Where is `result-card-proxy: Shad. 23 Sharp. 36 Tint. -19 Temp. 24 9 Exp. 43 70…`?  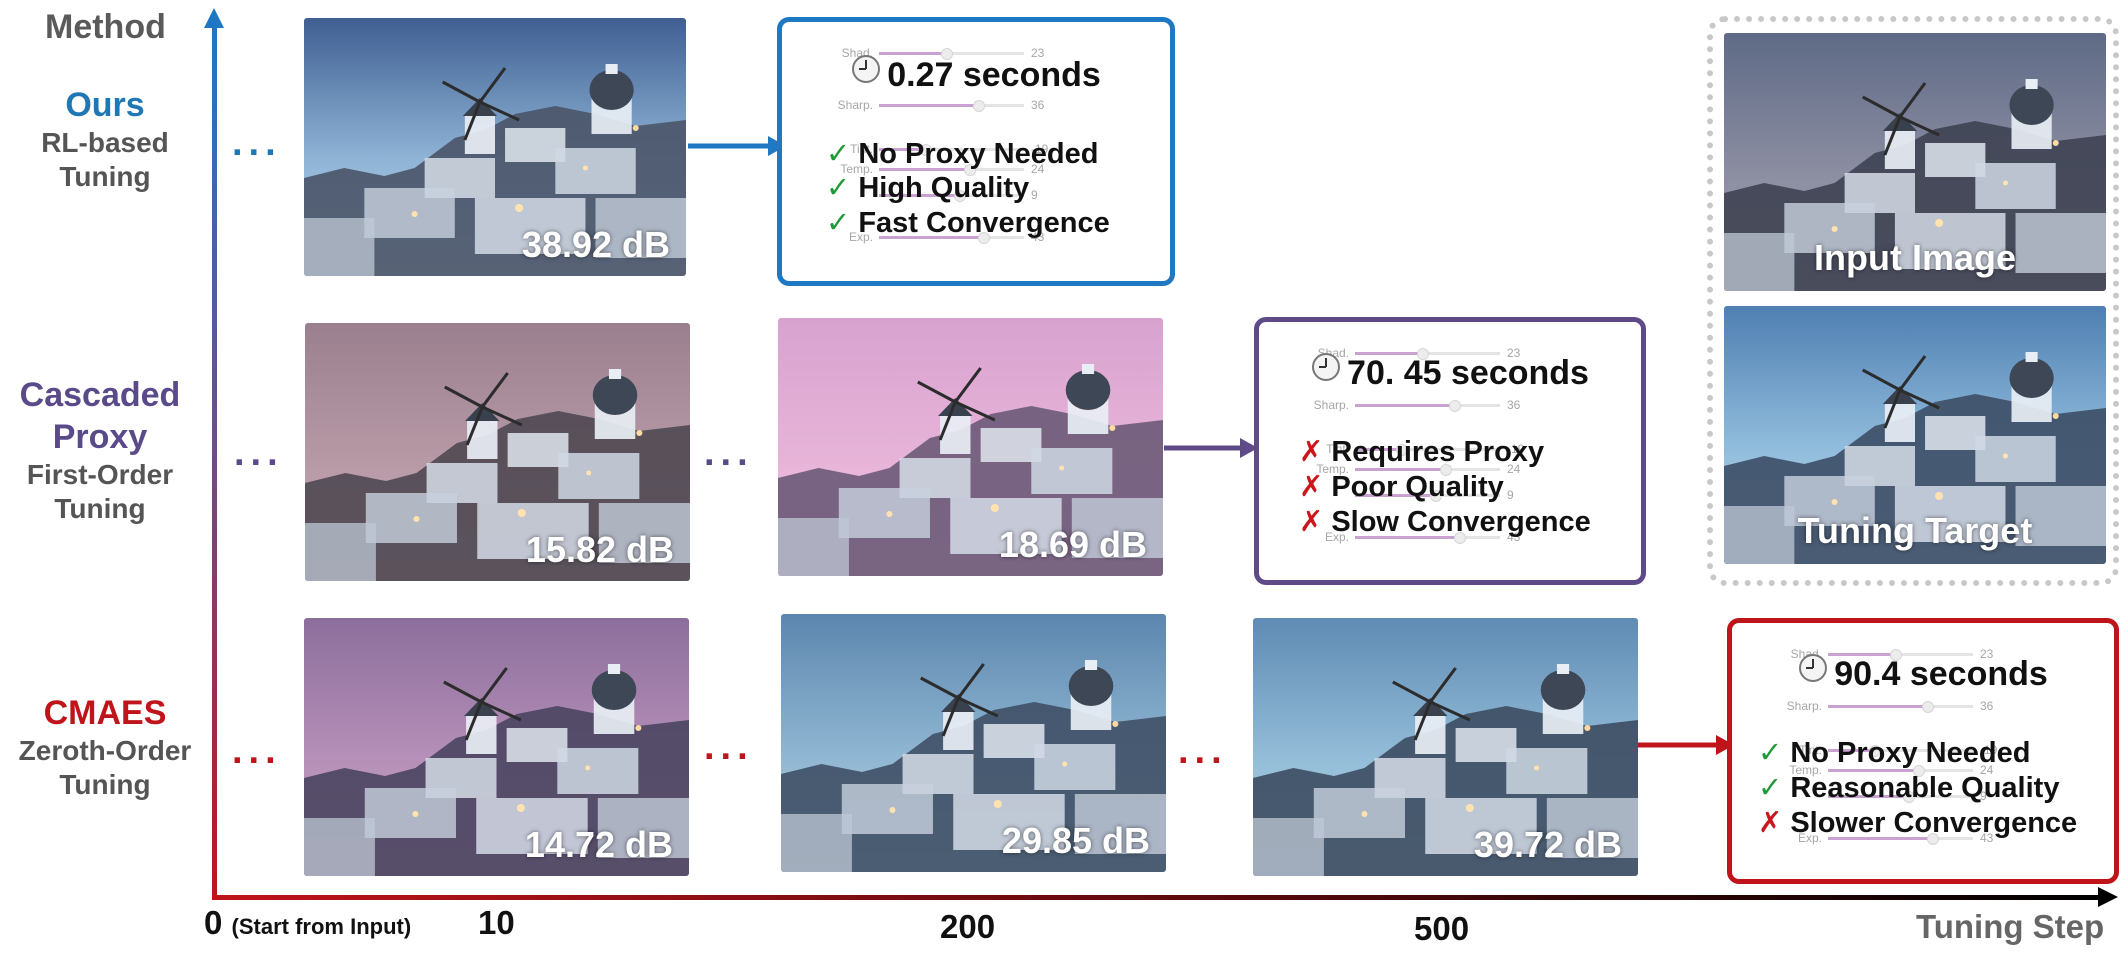 result-card-proxy: Shad. 23 Sharp. 36 Tint. -19 Temp. 24 9 Exp. 43 70… is located at coordinates (1450, 451).